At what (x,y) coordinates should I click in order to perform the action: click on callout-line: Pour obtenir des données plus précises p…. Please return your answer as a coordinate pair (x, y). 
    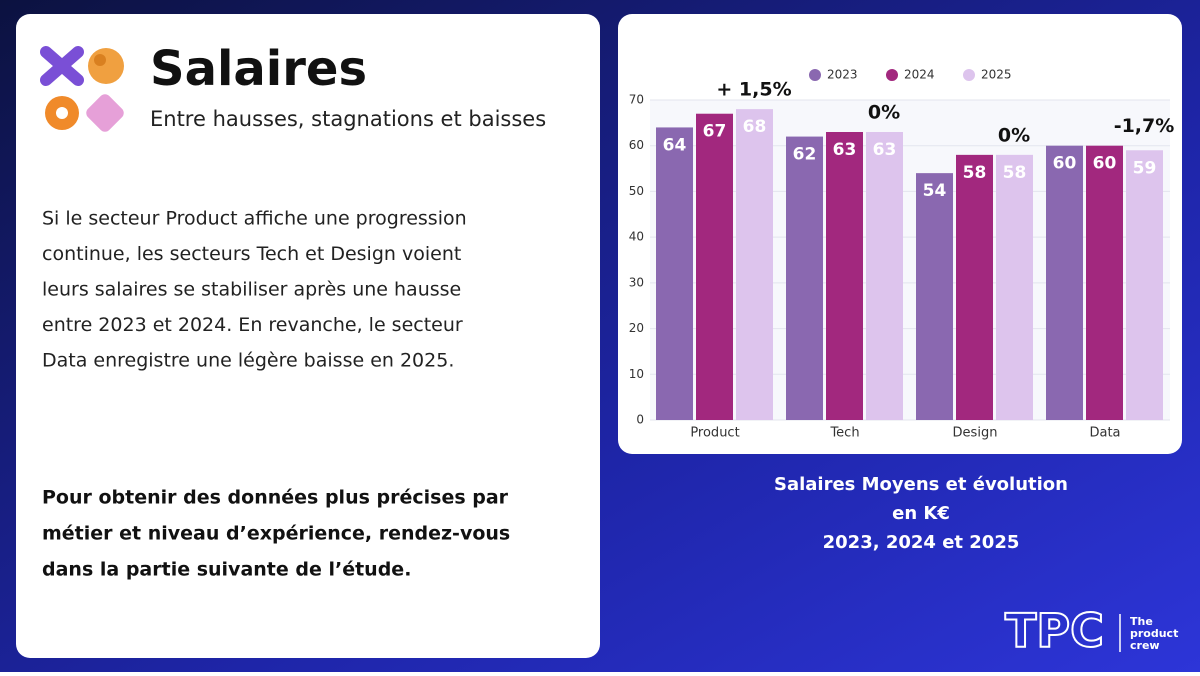
    Looking at the image, I should click on (275, 498).